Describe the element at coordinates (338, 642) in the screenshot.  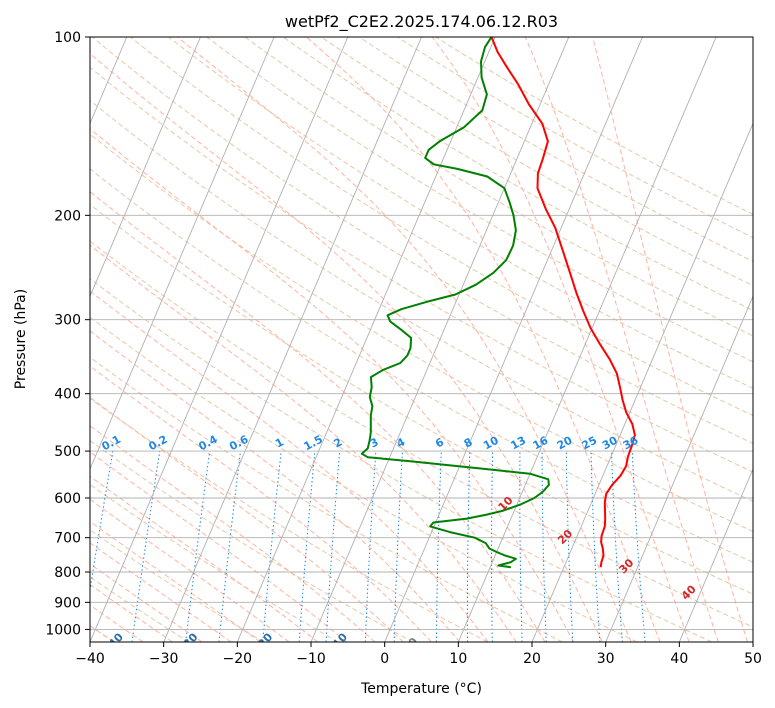
I see `dry-adiabat-label: -10` at that location.